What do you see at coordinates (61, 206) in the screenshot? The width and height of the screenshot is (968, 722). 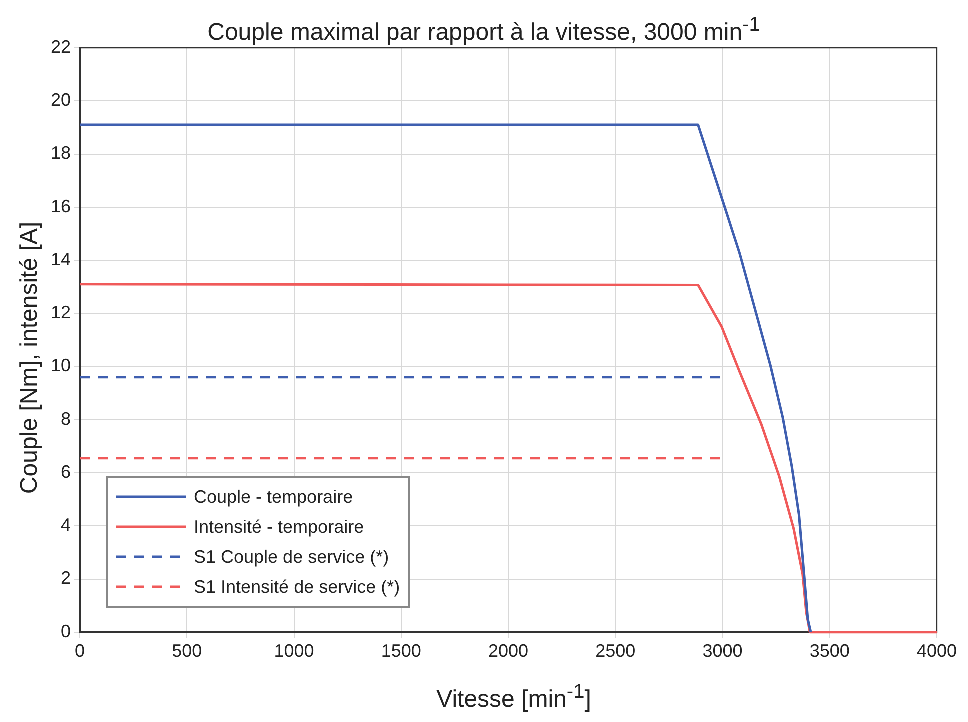 I see `y-tick-label: 16` at bounding box center [61, 206].